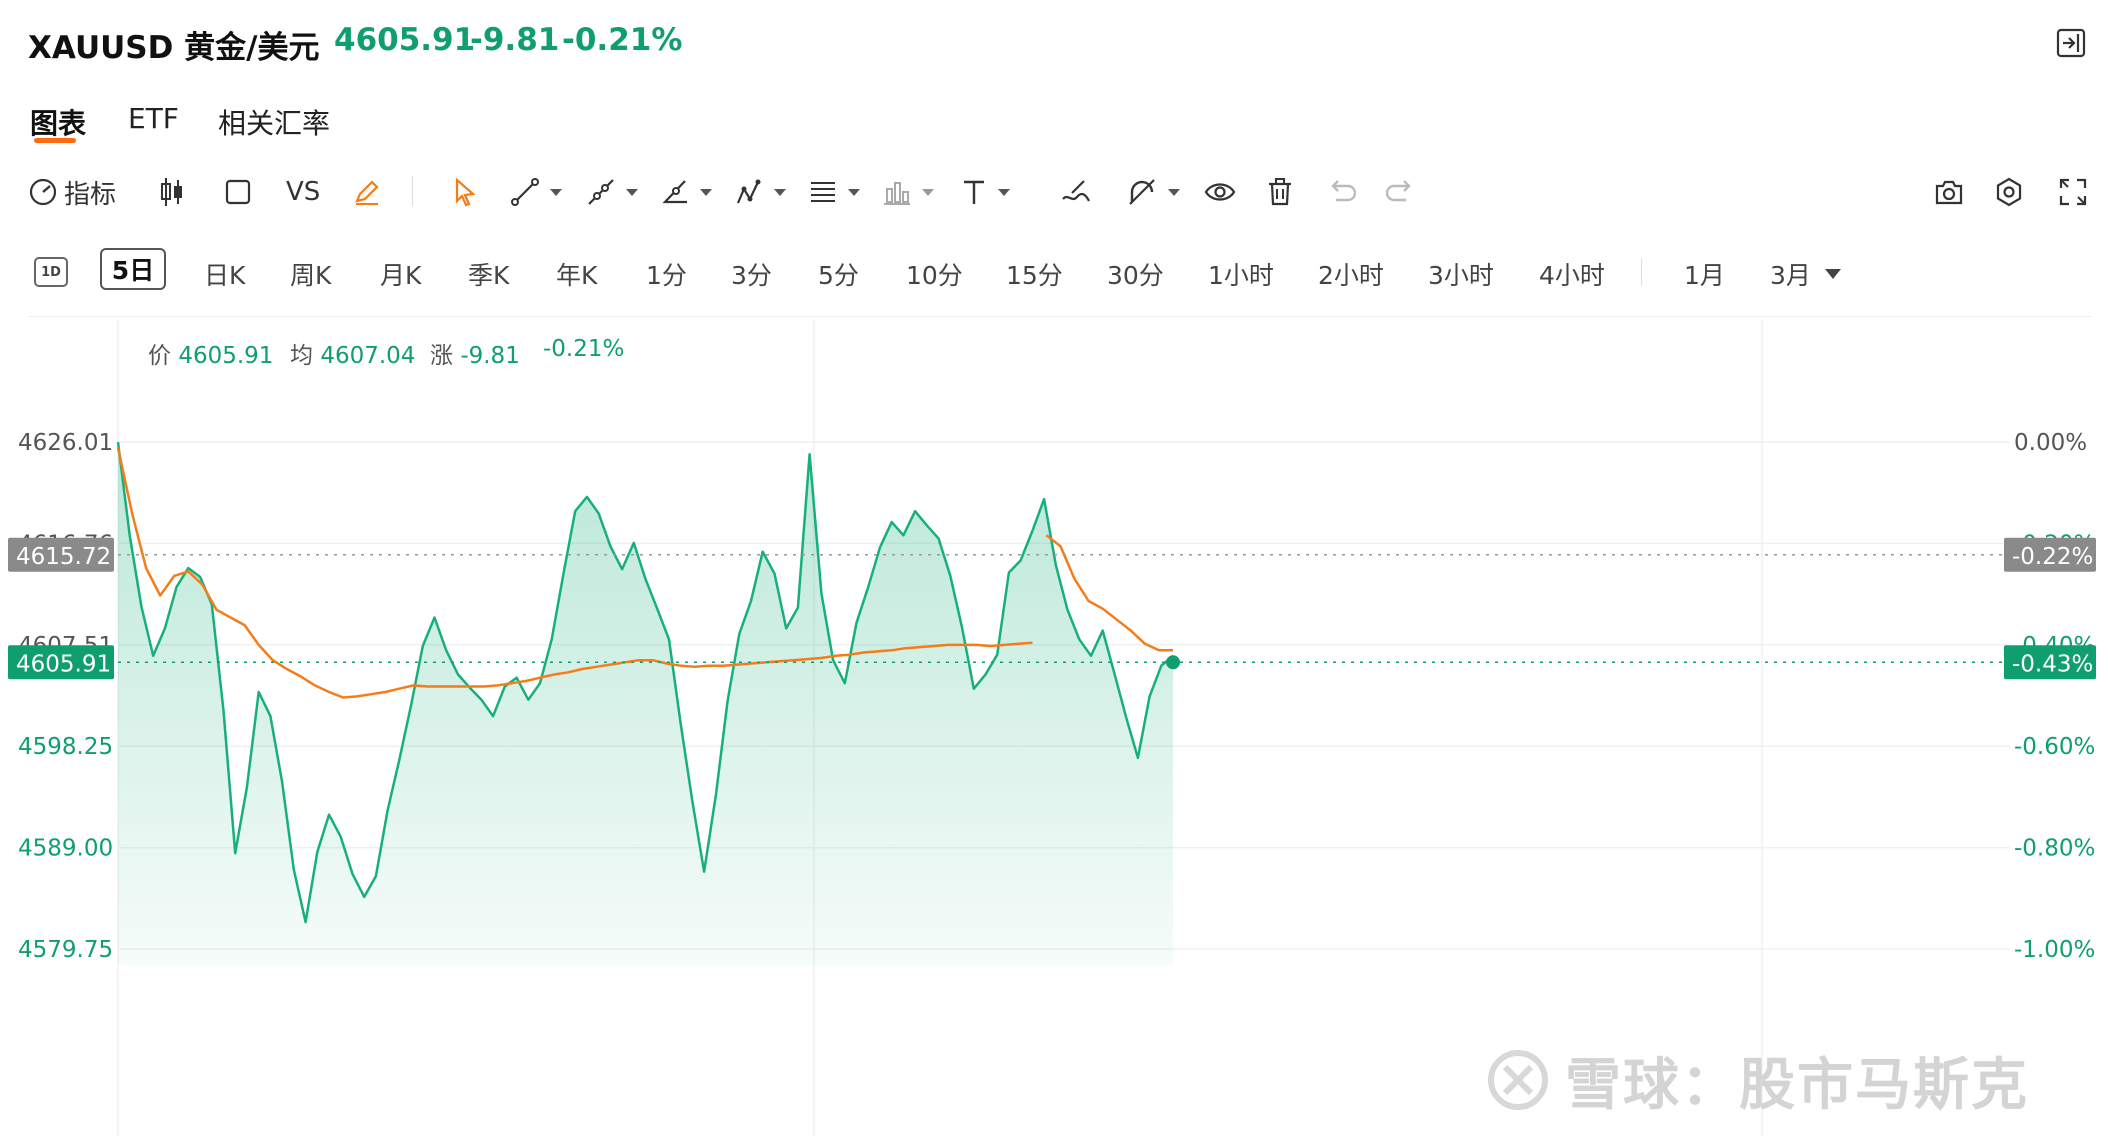  Describe the element at coordinates (577, 275) in the screenshot. I see `period-yearly: 年K` at that location.